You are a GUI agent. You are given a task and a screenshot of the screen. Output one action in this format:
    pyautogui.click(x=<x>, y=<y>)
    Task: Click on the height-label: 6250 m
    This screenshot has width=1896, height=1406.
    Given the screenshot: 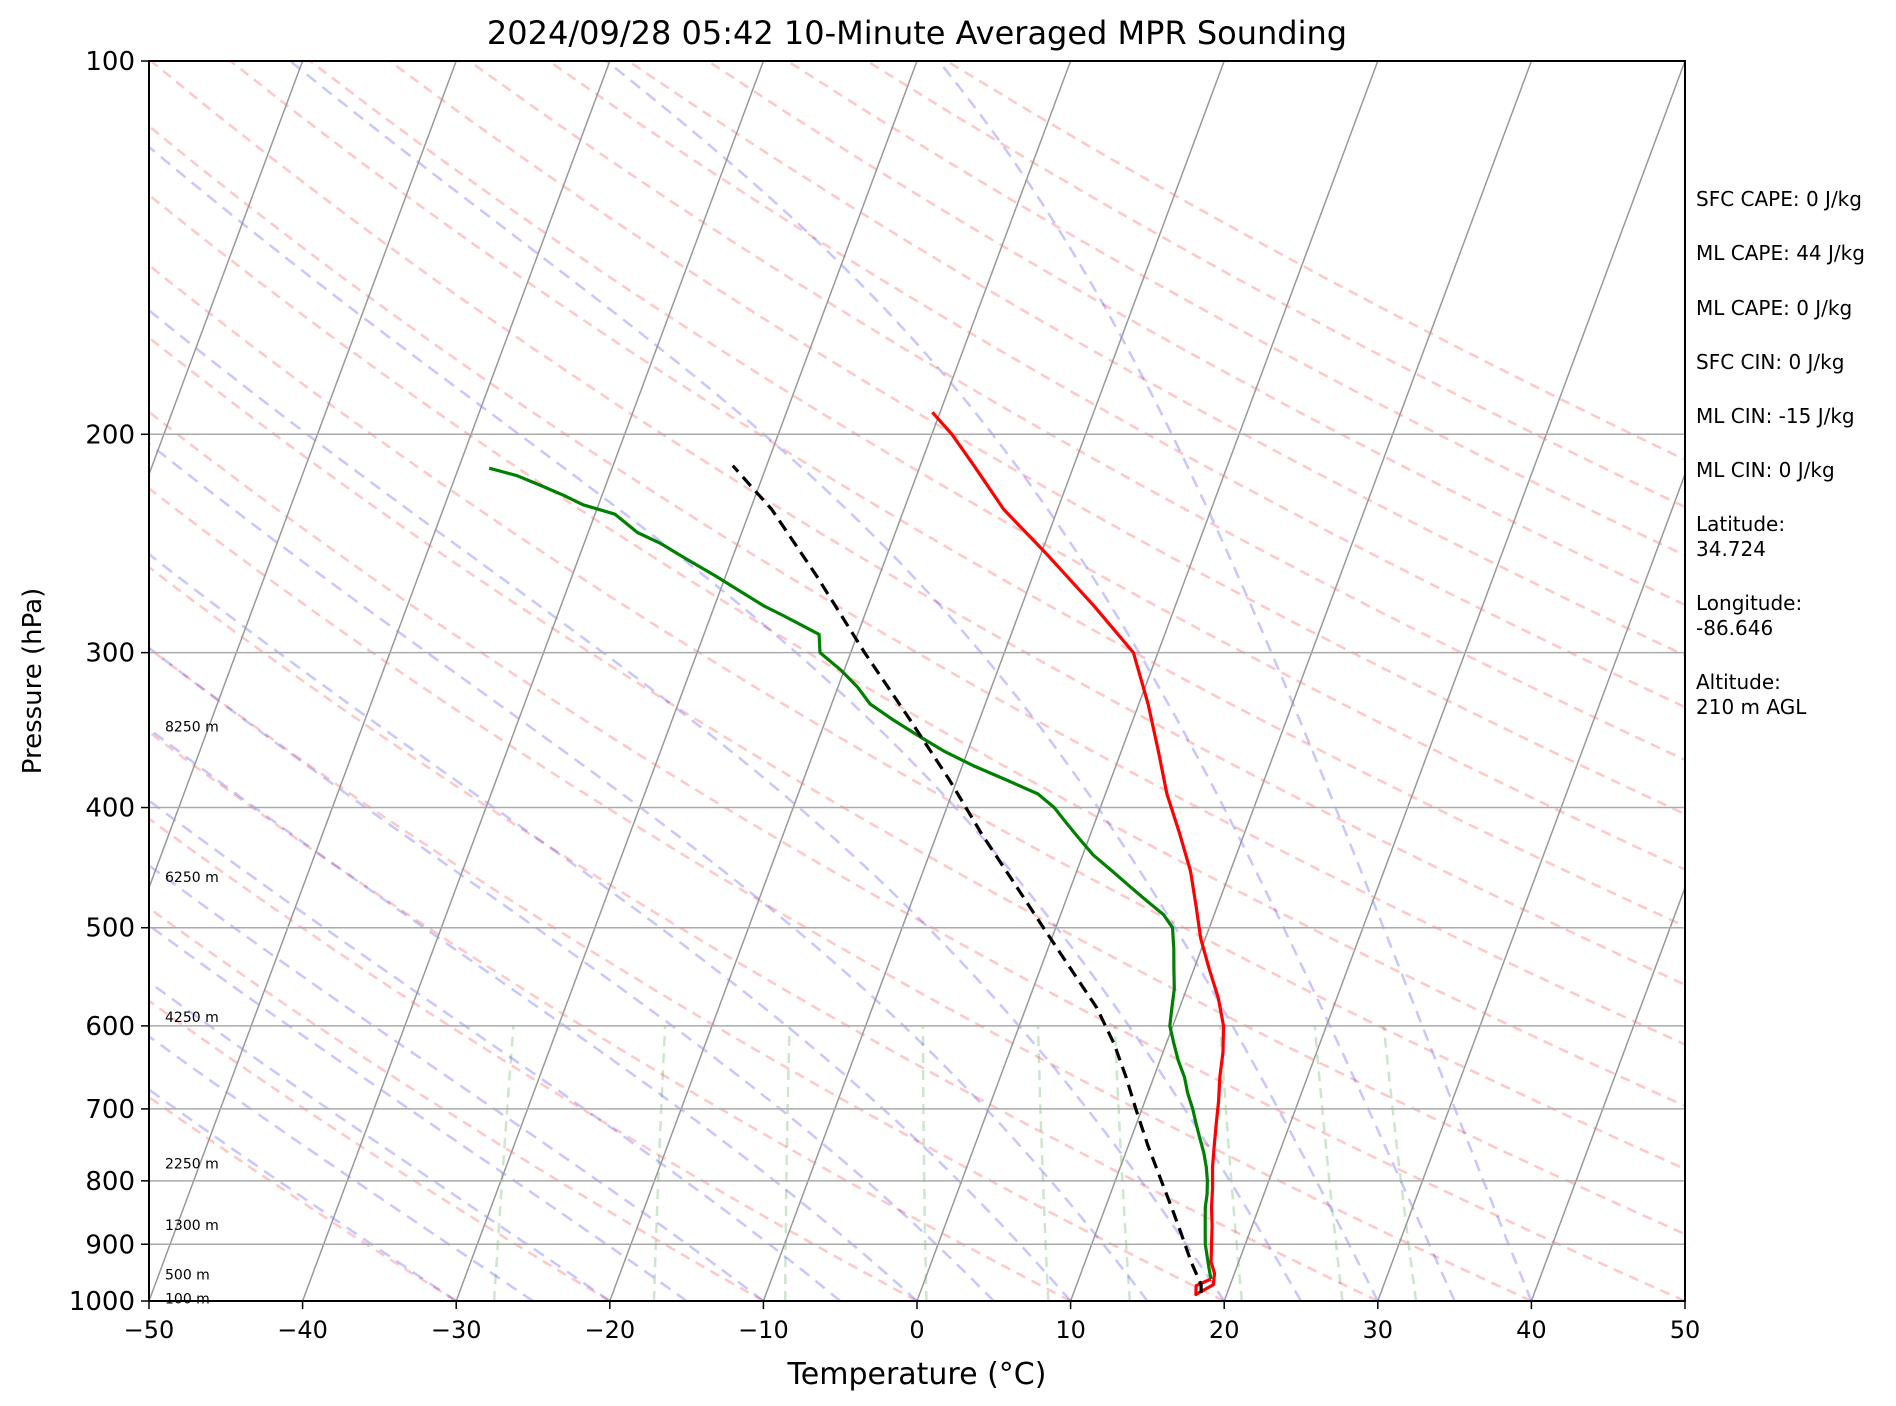 What is the action you would take?
    pyautogui.click(x=192, y=878)
    